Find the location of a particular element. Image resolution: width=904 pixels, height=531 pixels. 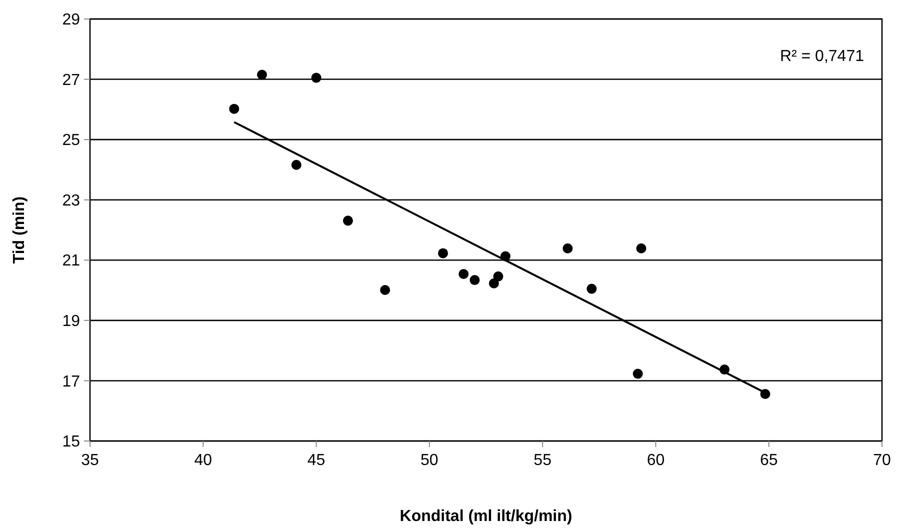

y-tick-label: 27 is located at coordinates (71, 80).